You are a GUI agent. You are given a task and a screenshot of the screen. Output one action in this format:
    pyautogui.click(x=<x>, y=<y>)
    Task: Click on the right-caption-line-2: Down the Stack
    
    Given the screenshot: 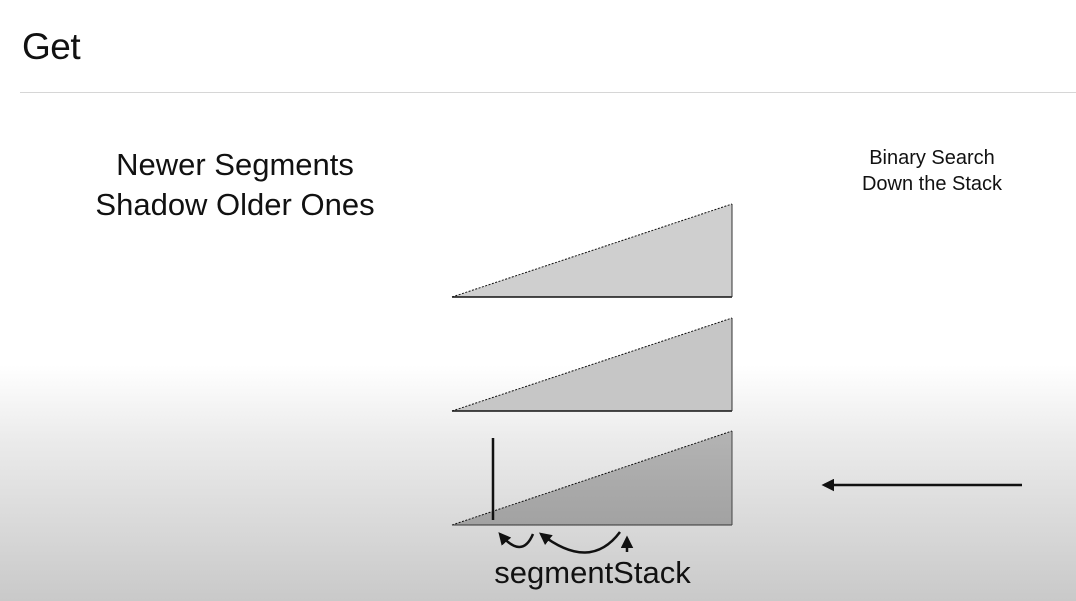 What is the action you would take?
    pyautogui.click(x=932, y=184)
    